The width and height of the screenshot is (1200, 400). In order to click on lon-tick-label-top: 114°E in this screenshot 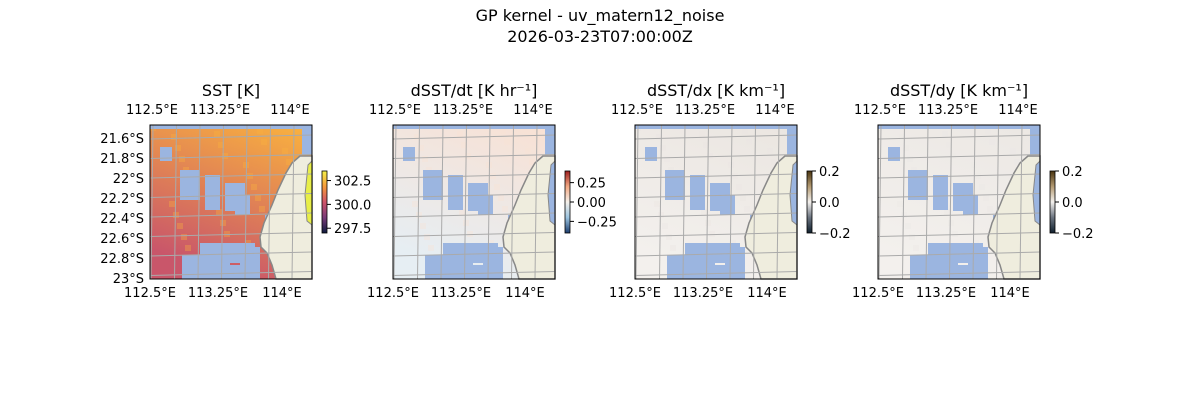, I will do `click(533, 110)`.